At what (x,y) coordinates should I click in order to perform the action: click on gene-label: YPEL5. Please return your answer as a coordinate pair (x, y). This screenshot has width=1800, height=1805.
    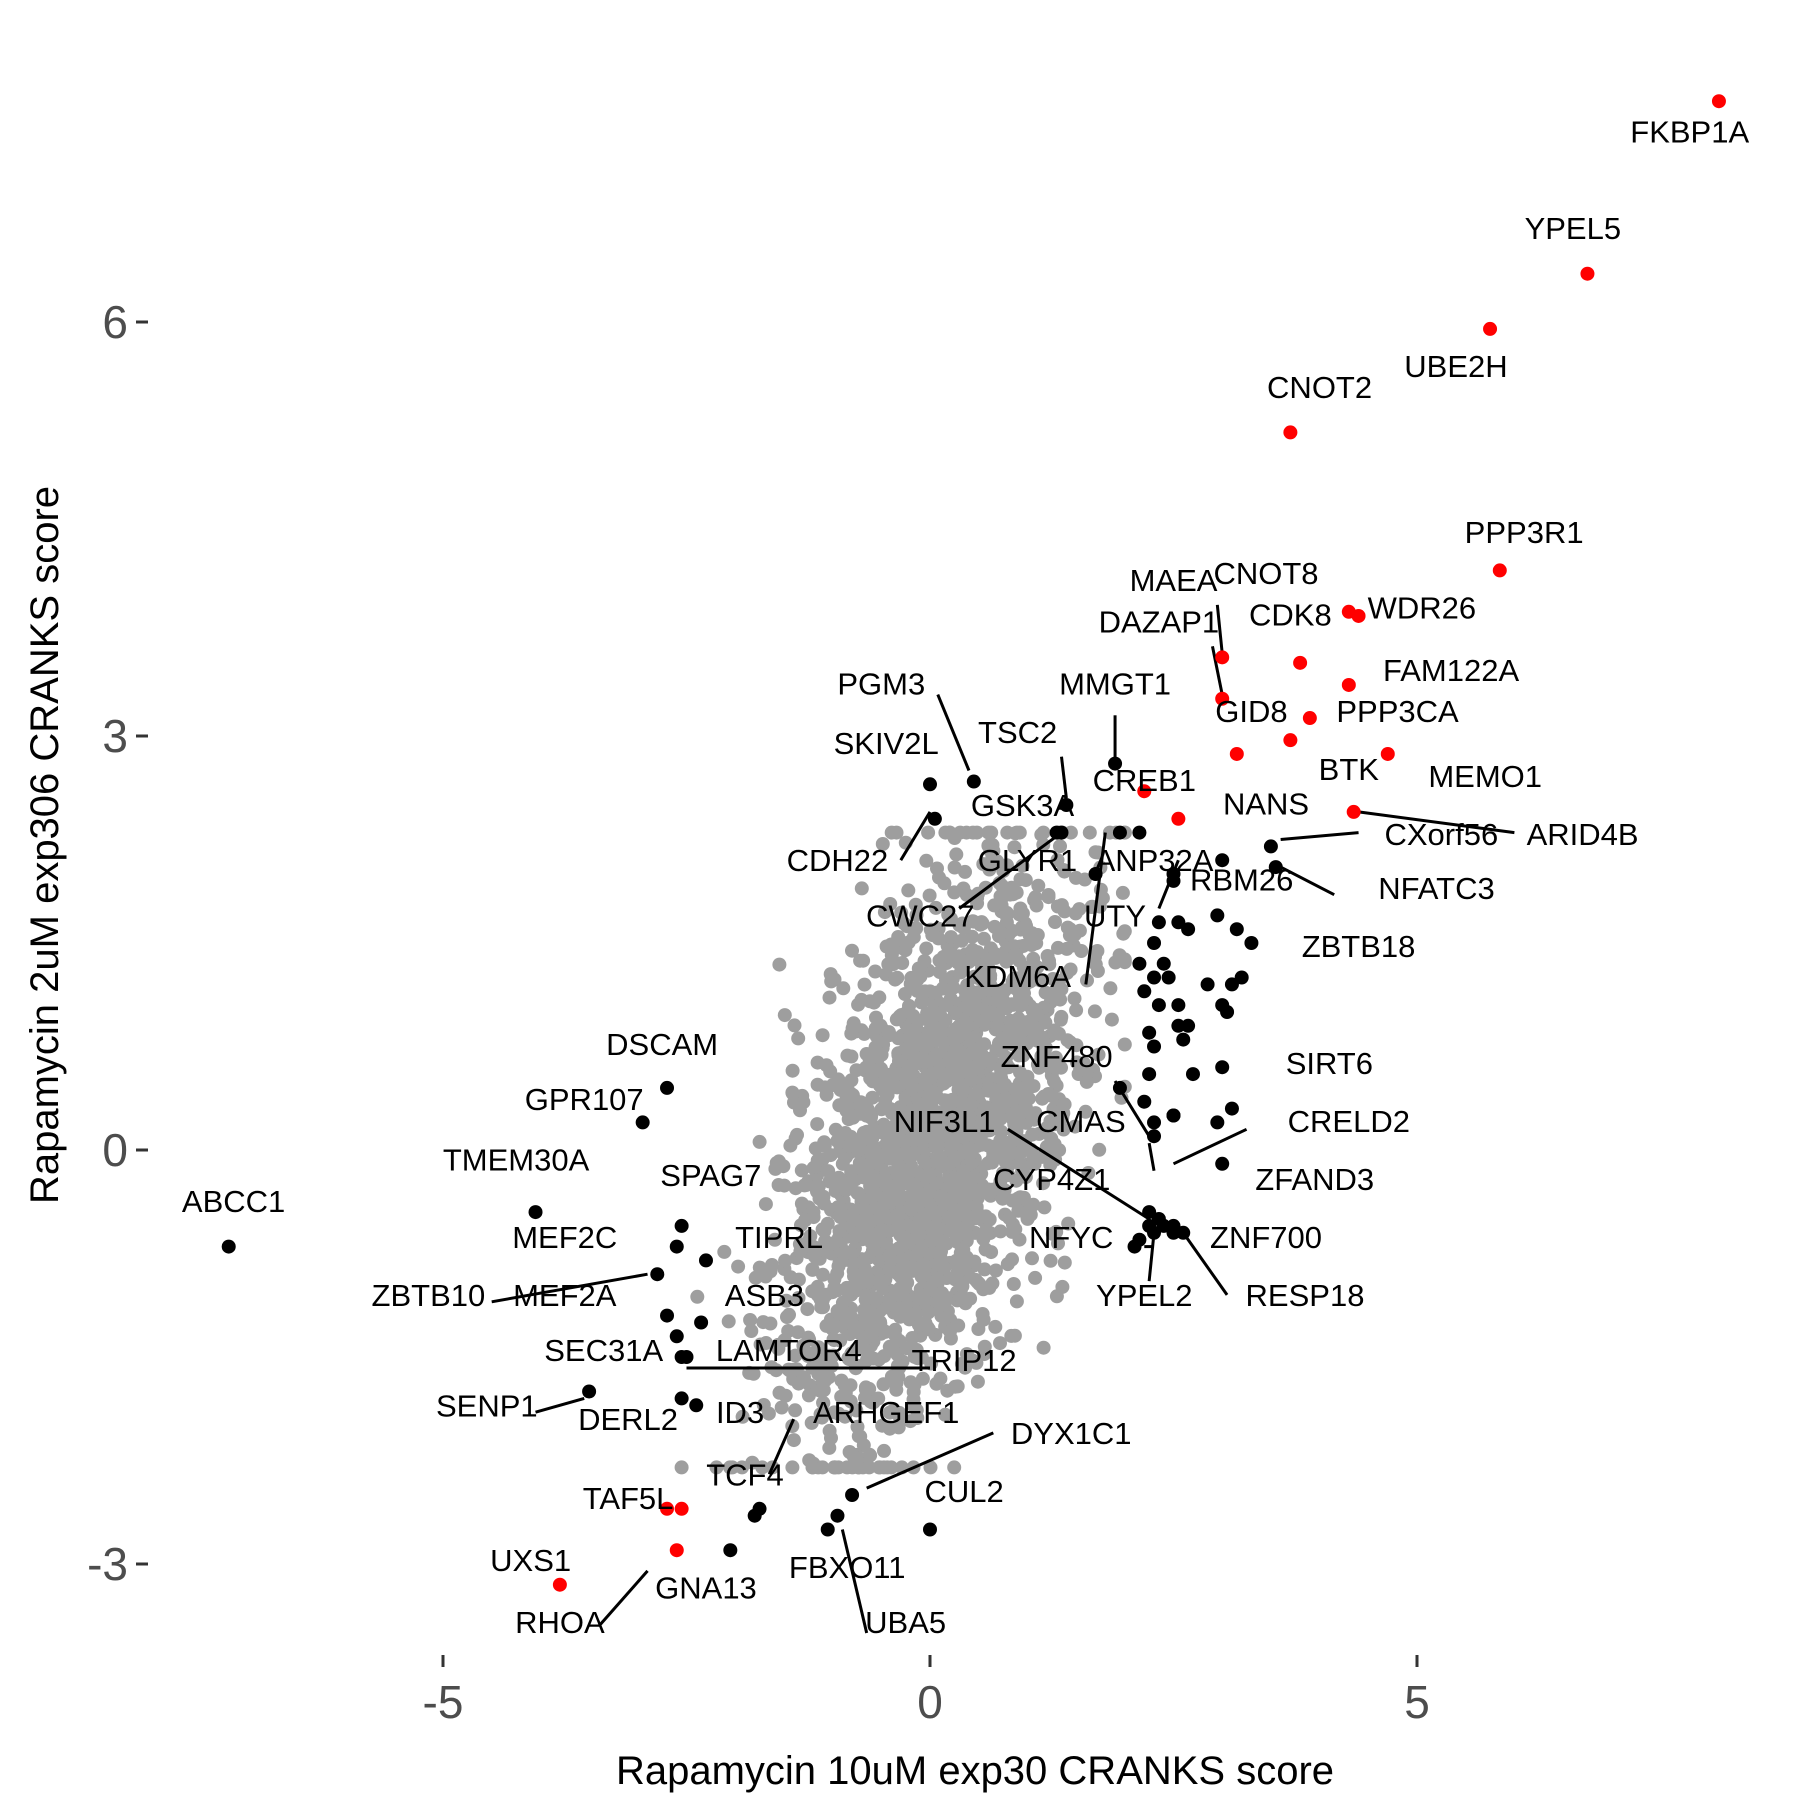
    Looking at the image, I should click on (1573, 228).